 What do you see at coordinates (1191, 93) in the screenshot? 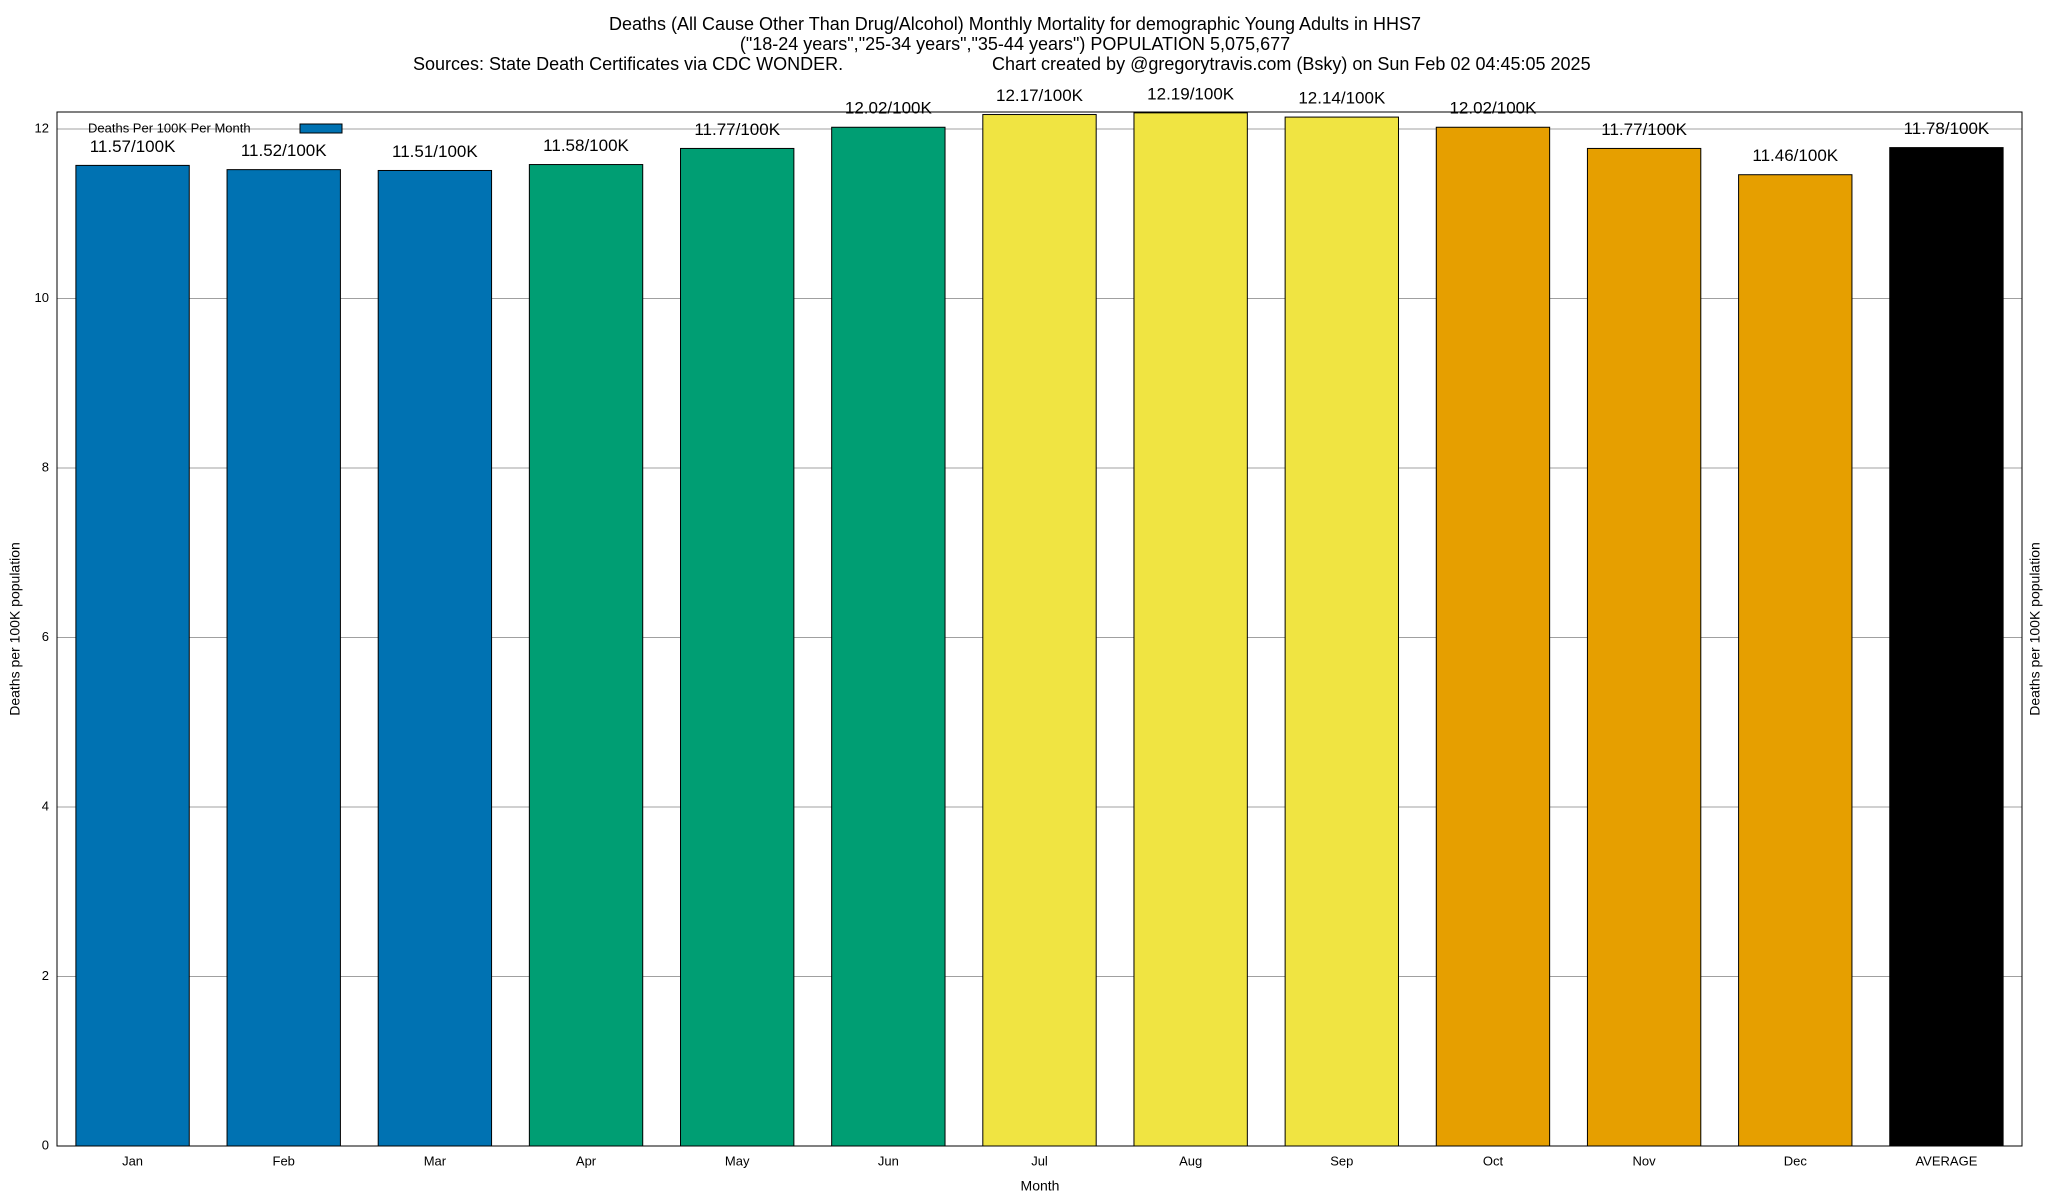
I see `value-label: 12.19/100K` at bounding box center [1191, 93].